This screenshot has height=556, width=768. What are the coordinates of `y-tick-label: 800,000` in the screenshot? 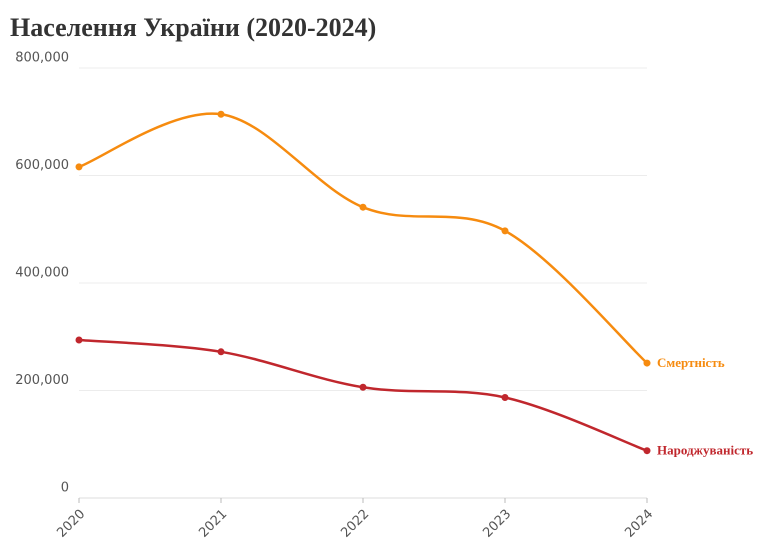 It's located at (42, 58).